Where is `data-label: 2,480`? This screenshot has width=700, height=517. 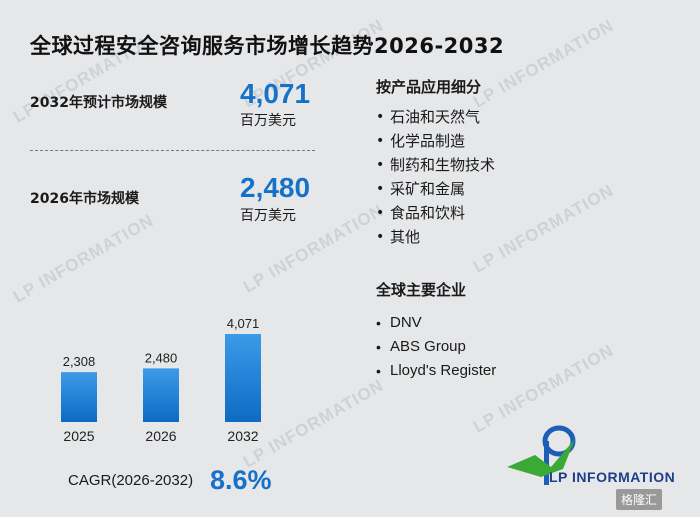 data-label: 2,480 is located at coordinates (161, 357).